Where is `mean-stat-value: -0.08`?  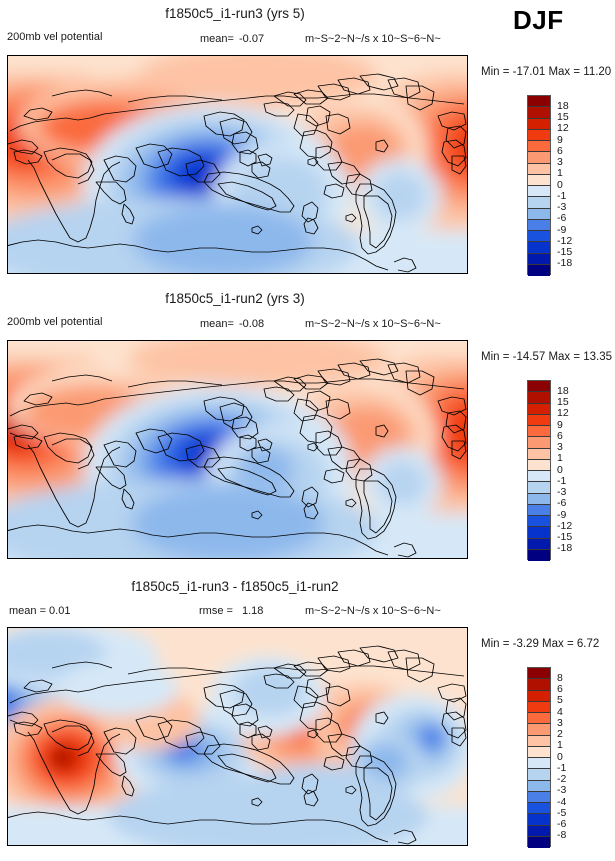 mean-stat-value: -0.08 is located at coordinates (252, 324).